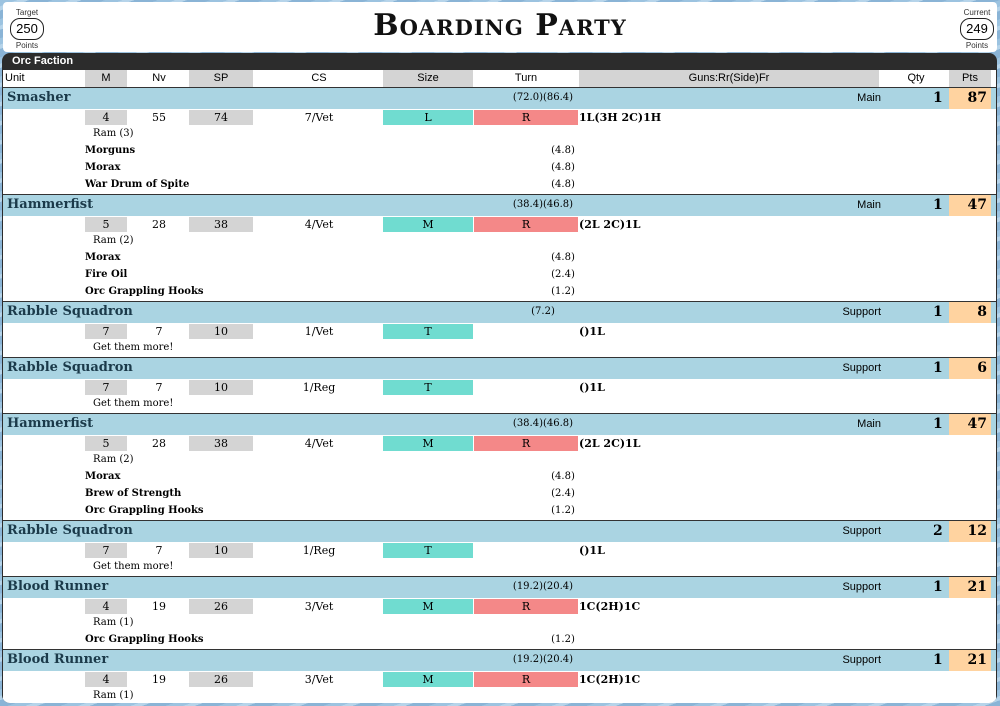 The width and height of the screenshot is (1000, 706). I want to click on stat-m: 7, so click(106, 387).